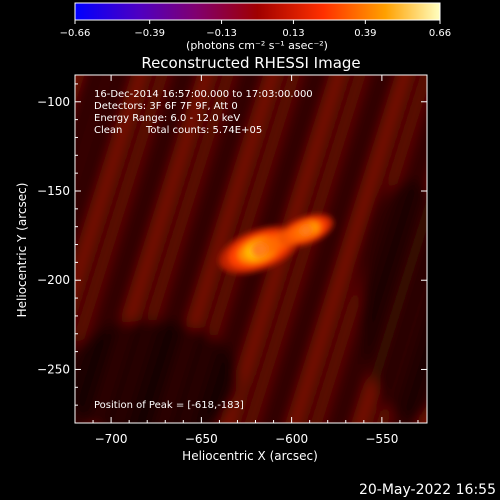 The image size is (500, 500). Describe the element at coordinates (291, 439) in the screenshot. I see `x-tick-label: −600` at that location.